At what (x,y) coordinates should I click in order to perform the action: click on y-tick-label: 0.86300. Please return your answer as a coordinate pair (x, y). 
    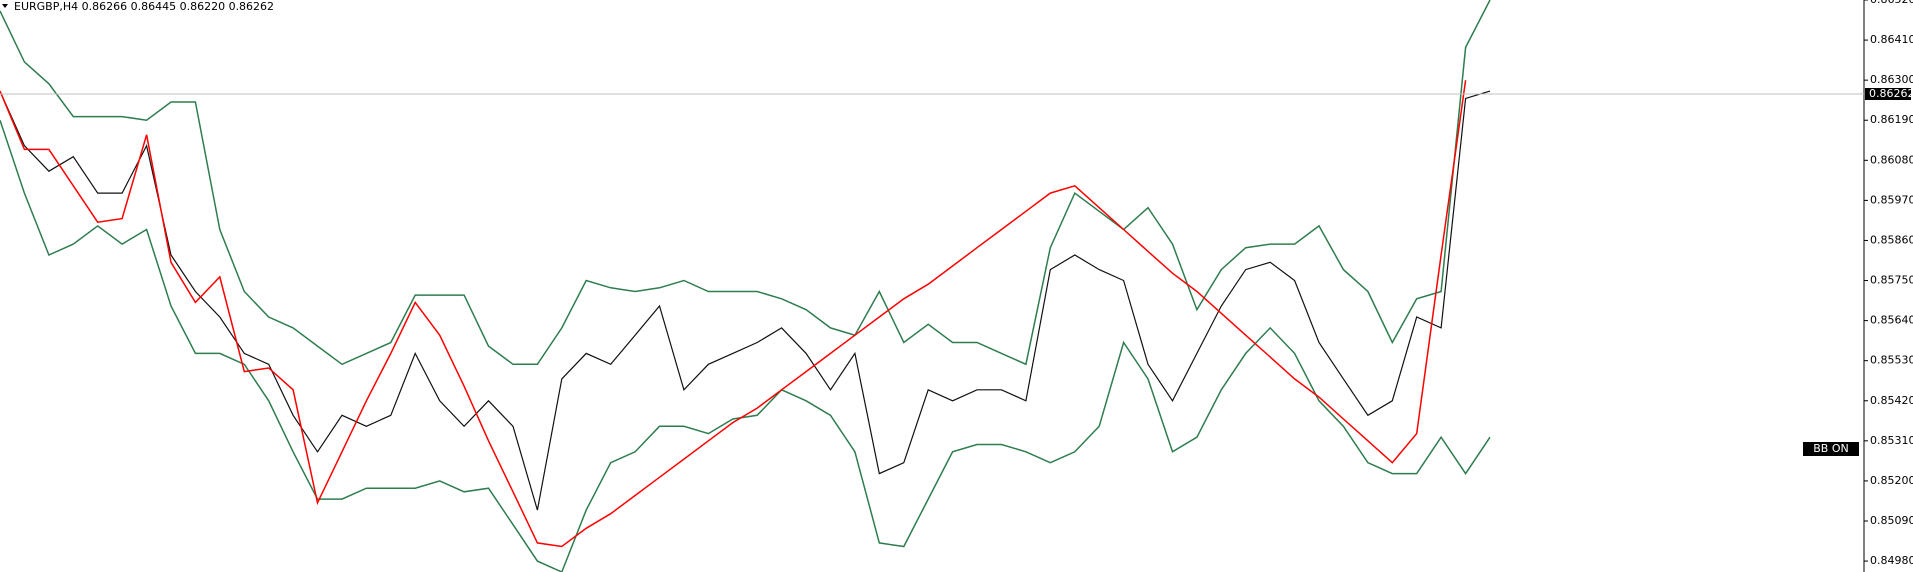
    Looking at the image, I should click on (1891, 79).